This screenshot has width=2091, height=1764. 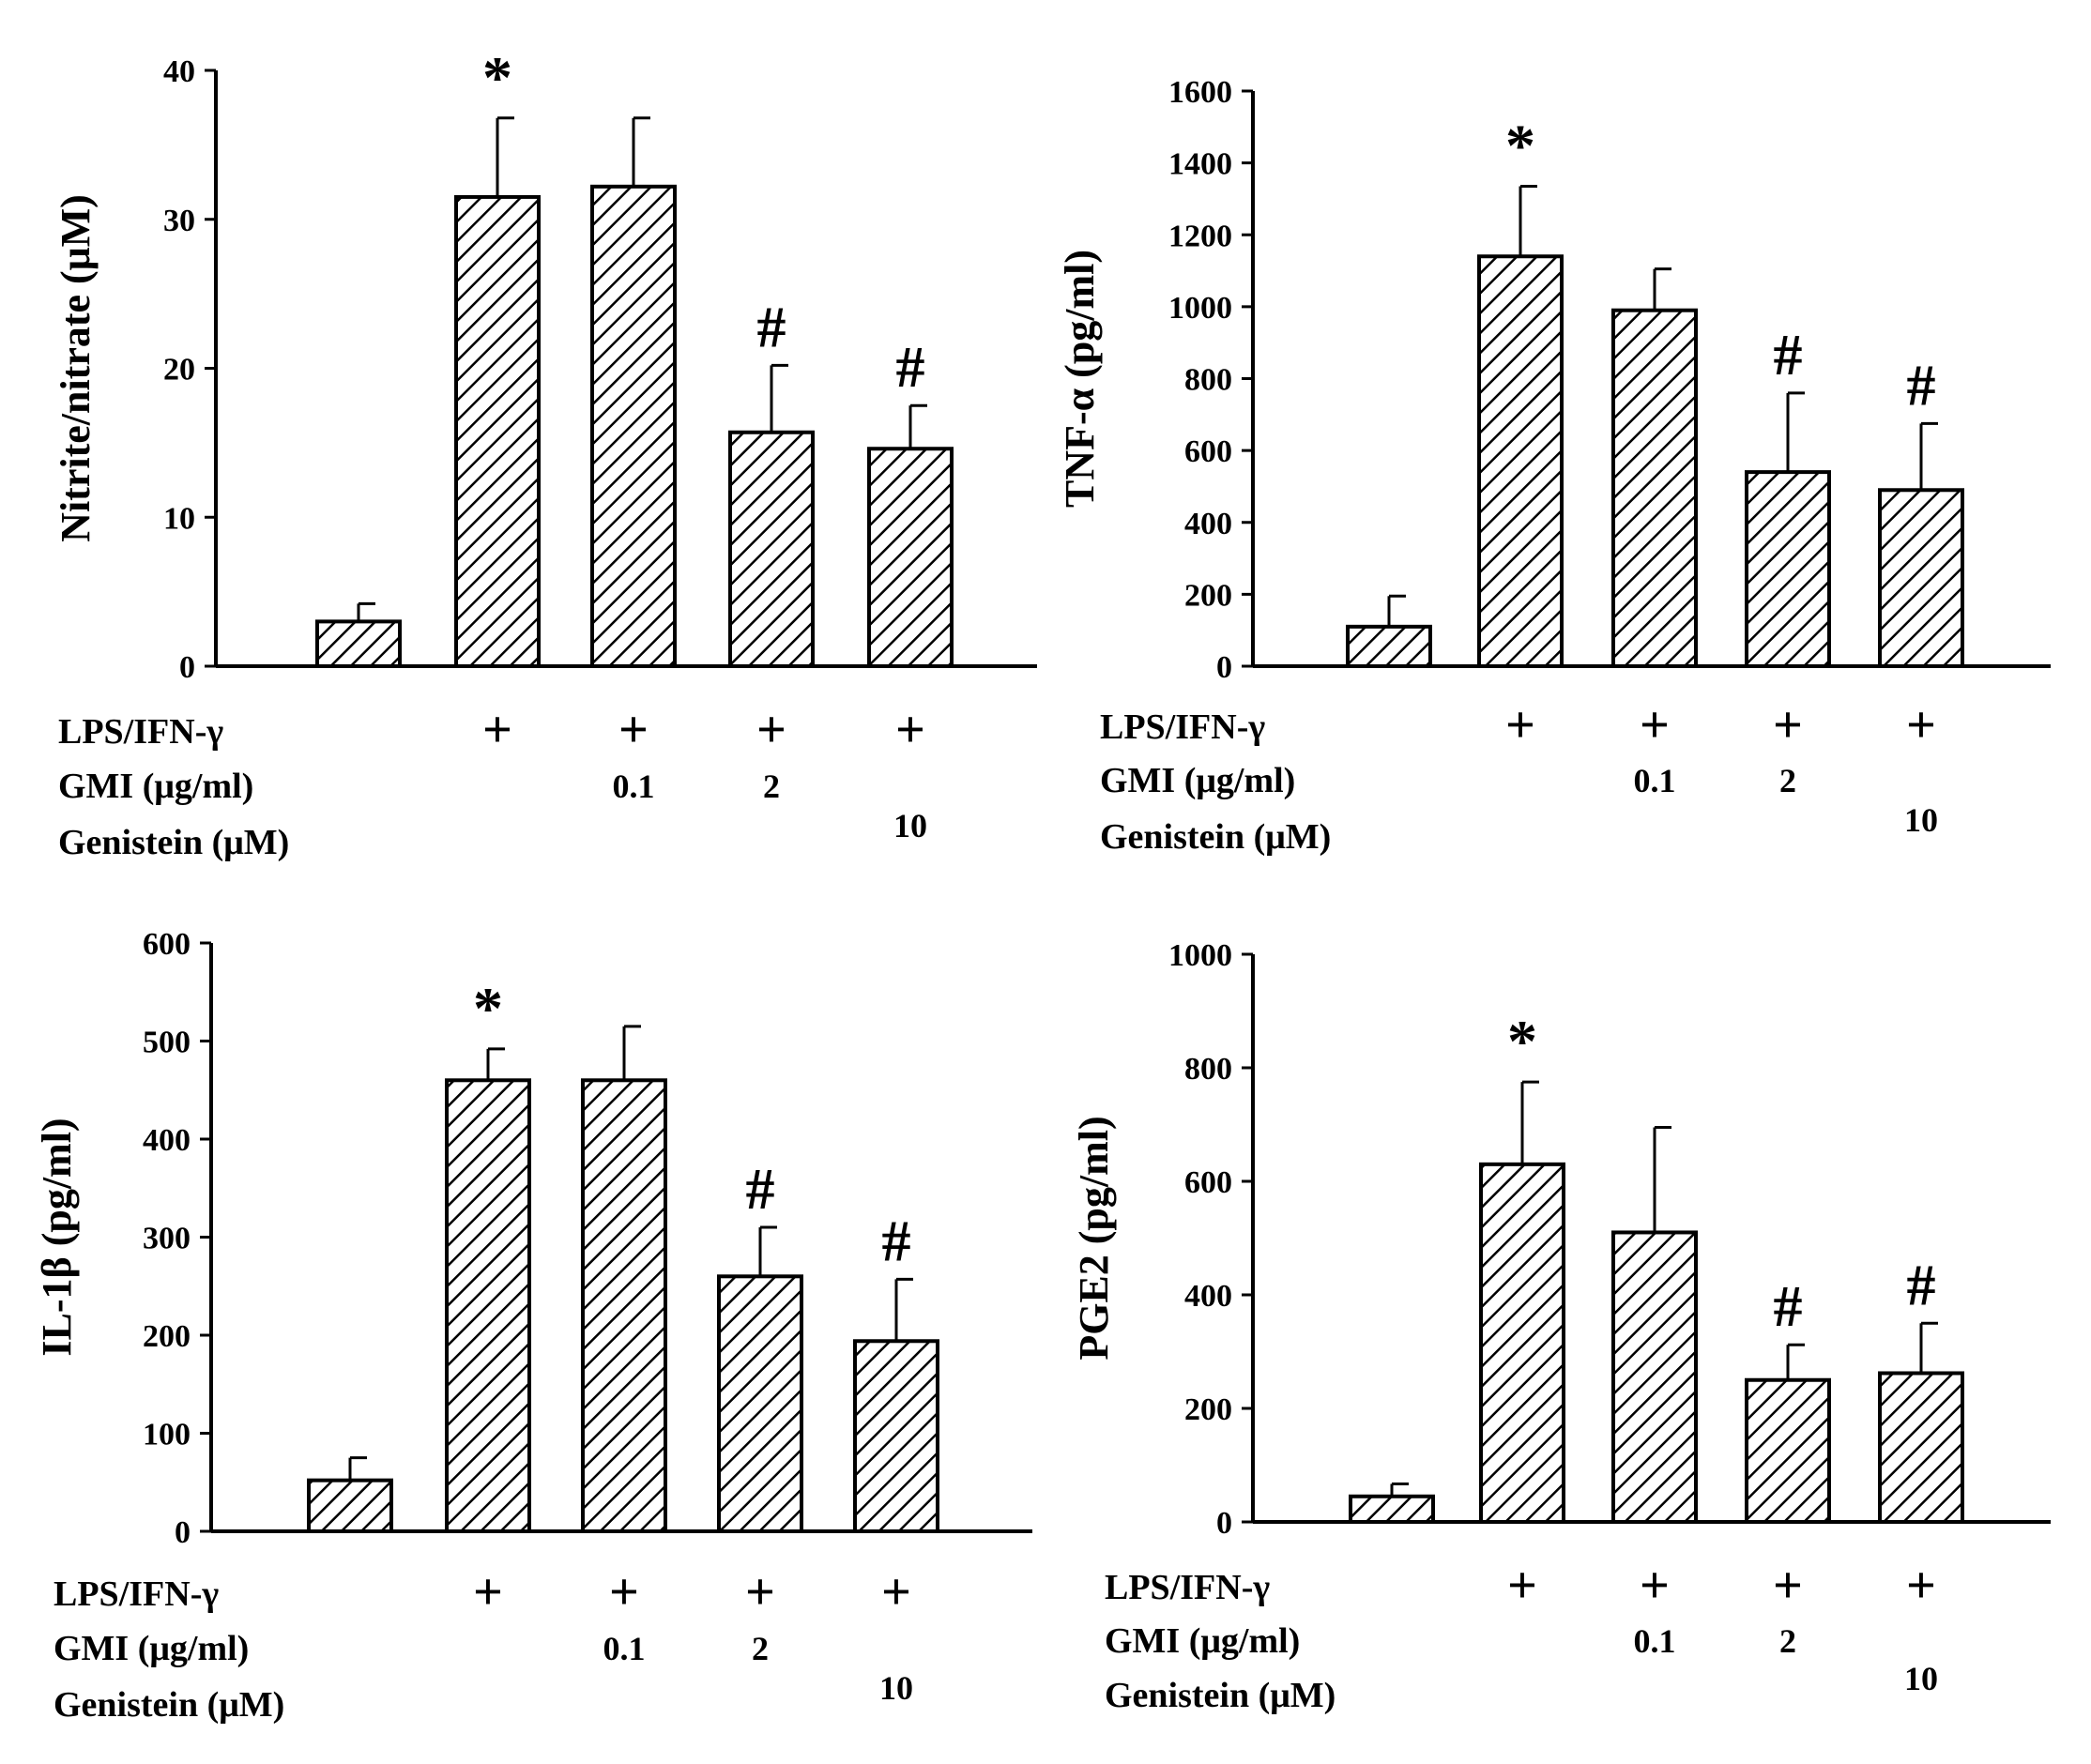 I want to click on y-tick-label: 10, so click(x=179, y=518).